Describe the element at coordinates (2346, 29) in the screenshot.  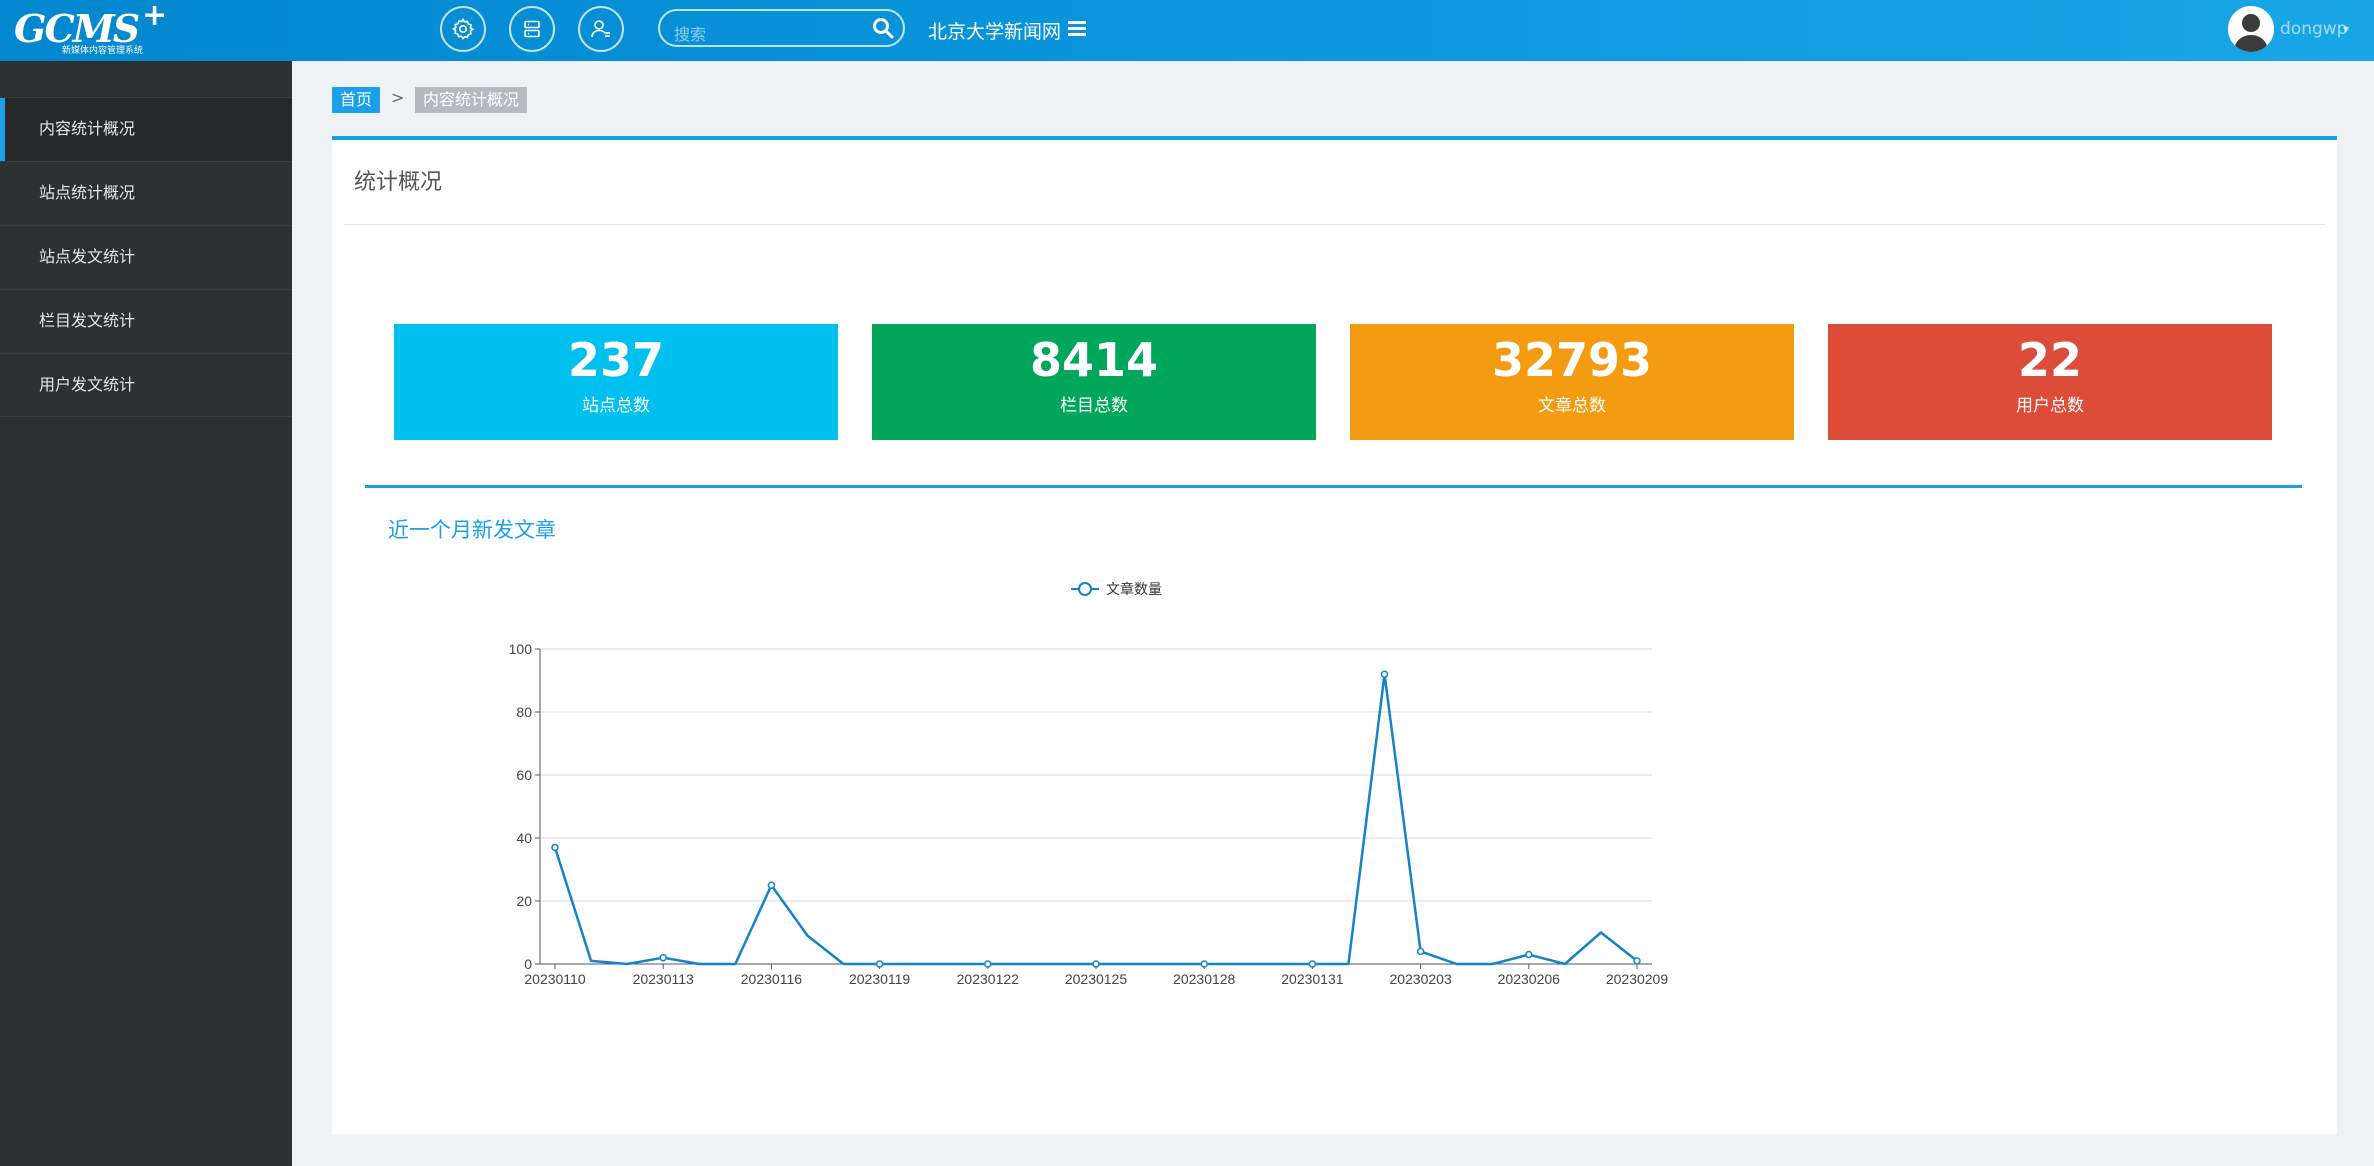
I see `chevron-down-icon: ▾` at that location.